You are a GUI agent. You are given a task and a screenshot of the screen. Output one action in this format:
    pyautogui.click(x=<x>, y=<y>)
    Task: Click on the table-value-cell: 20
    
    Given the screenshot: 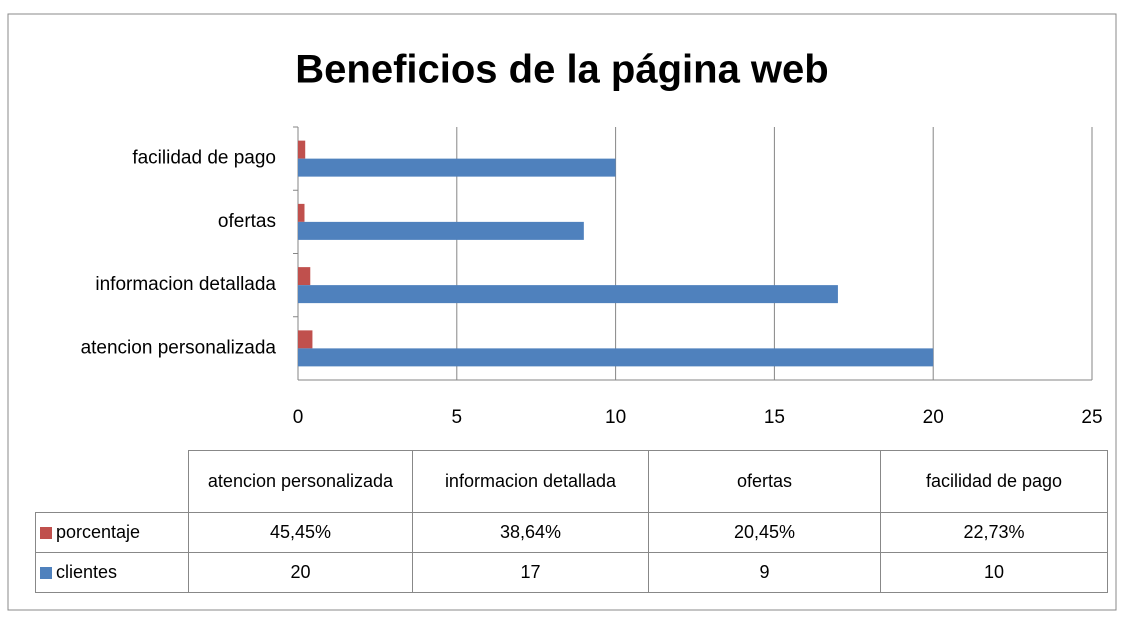 What is the action you would take?
    pyautogui.click(x=300, y=572)
    